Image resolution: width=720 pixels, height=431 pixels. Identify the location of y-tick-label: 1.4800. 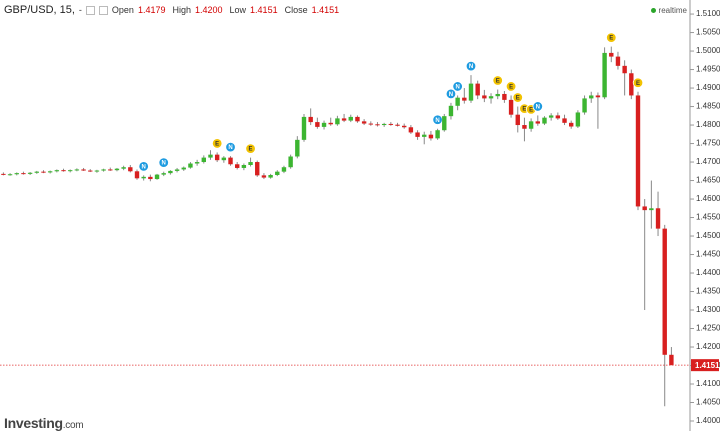
(708, 124).